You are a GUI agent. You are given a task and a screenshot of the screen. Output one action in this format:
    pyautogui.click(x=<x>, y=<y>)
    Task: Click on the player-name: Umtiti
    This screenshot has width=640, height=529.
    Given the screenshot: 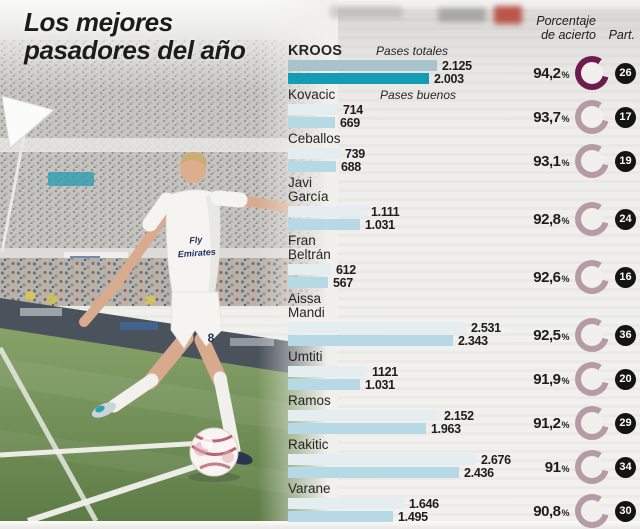 What is the action you would take?
    pyautogui.click(x=305, y=356)
    